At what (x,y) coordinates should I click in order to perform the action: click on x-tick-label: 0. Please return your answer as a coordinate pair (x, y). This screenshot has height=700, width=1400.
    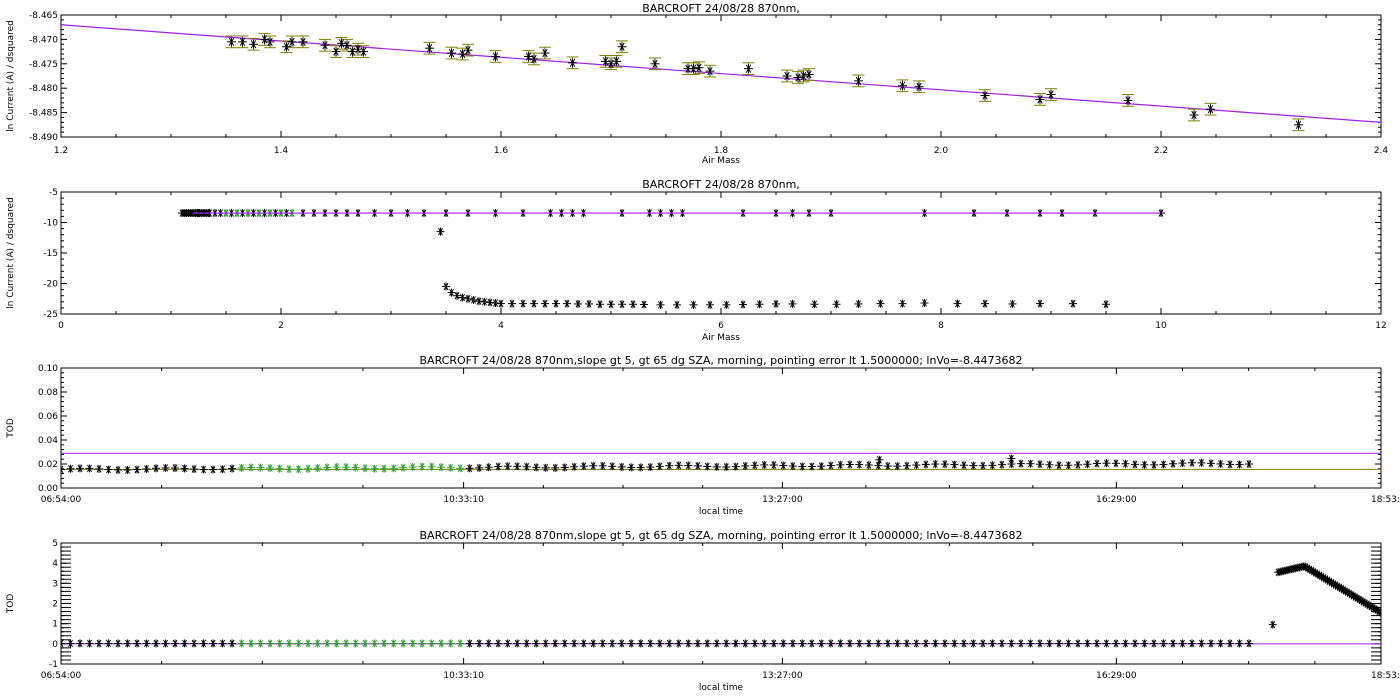
    Looking at the image, I should click on (61, 326).